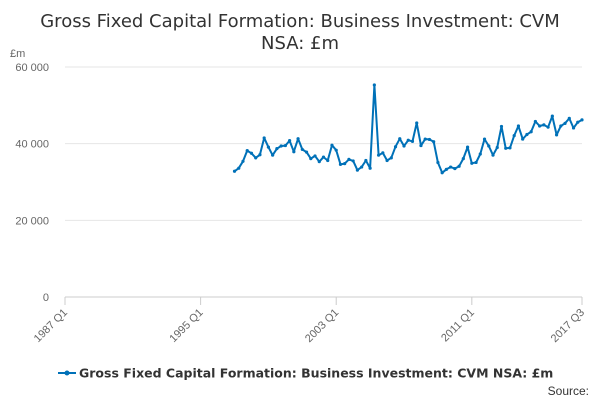 The width and height of the screenshot is (600, 400). I want to click on series-line, so click(408, 129).